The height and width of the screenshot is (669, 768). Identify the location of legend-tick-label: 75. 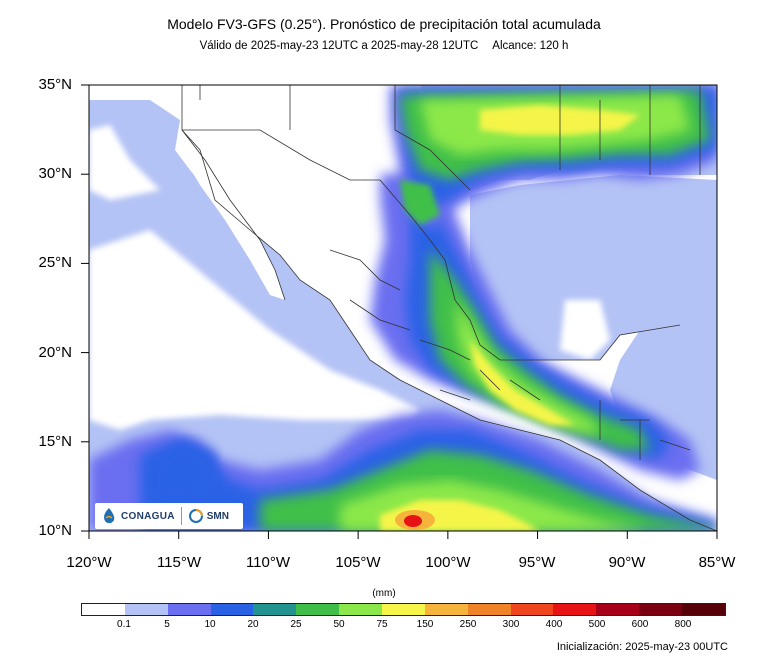
(382, 624).